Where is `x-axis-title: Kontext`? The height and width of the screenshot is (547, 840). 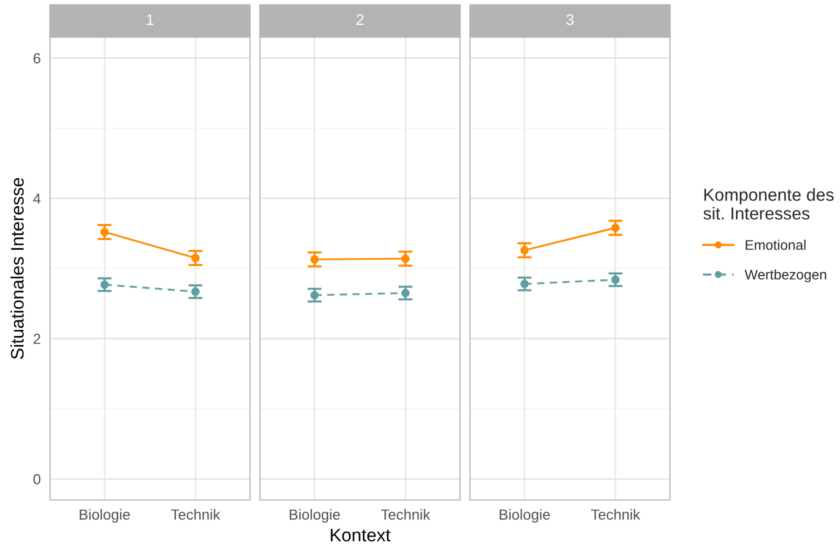
x-axis-title: Kontext is located at coordinates (360, 535).